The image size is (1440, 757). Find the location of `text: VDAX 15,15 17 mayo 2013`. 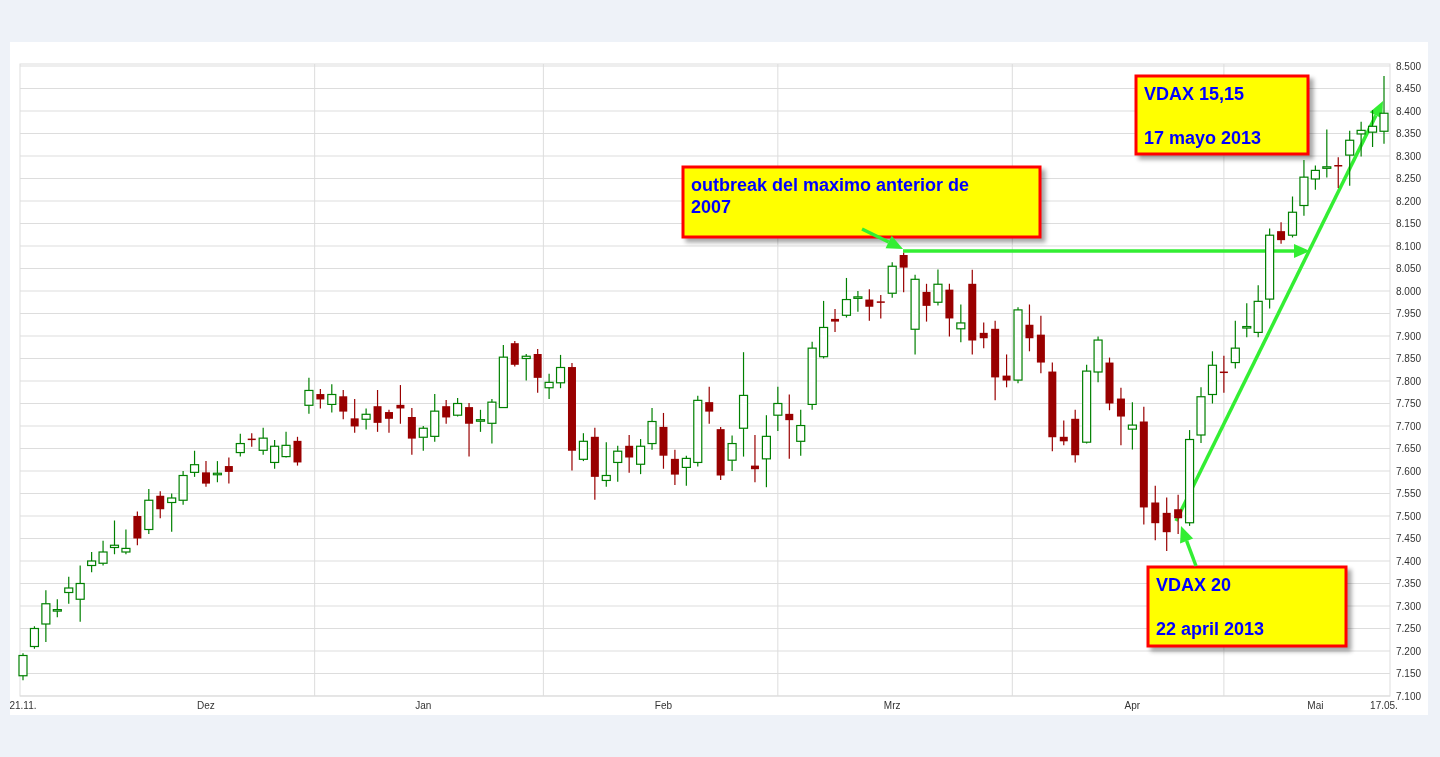

text: VDAX 15,15 17 mayo 2013 is located at coordinates (1203, 116).